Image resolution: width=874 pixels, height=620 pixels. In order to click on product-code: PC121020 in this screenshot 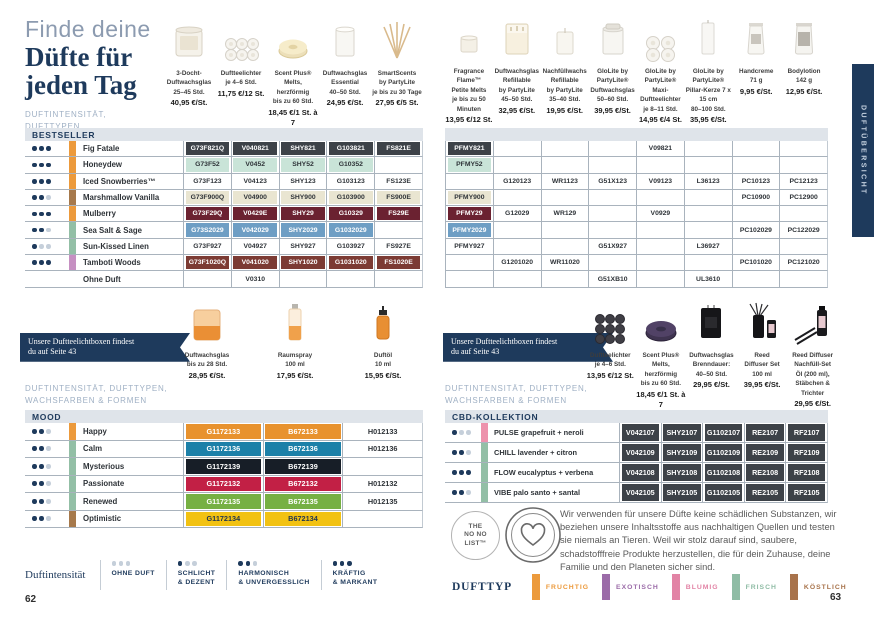, I will do `click(803, 263)`.